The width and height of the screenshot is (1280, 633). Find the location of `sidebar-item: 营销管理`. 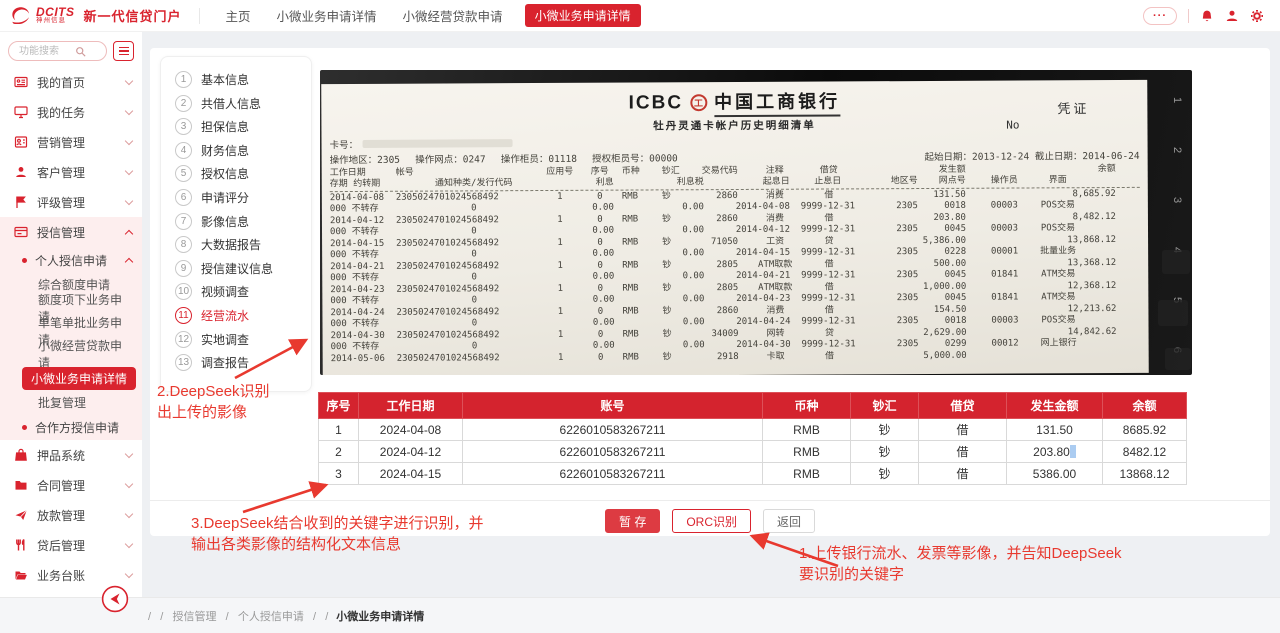

sidebar-item: 营销管理 is located at coordinates (71, 142).